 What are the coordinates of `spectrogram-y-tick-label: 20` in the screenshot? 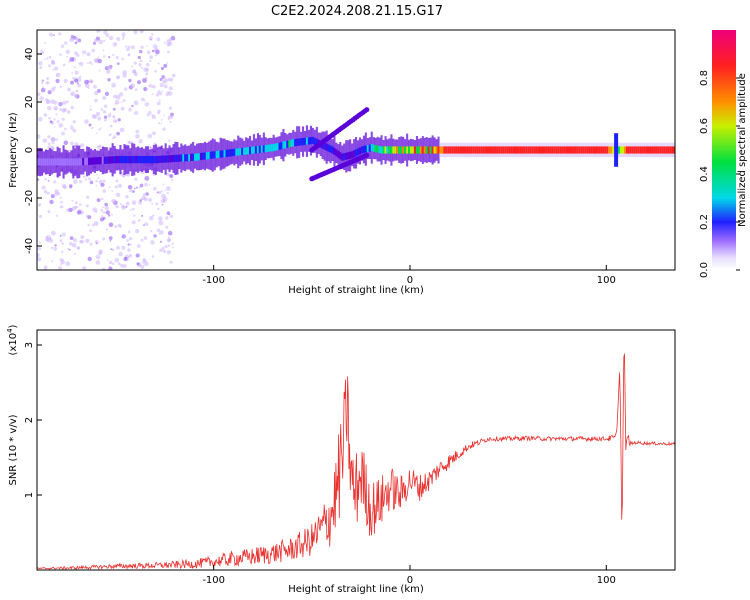 It's located at (29, 102).